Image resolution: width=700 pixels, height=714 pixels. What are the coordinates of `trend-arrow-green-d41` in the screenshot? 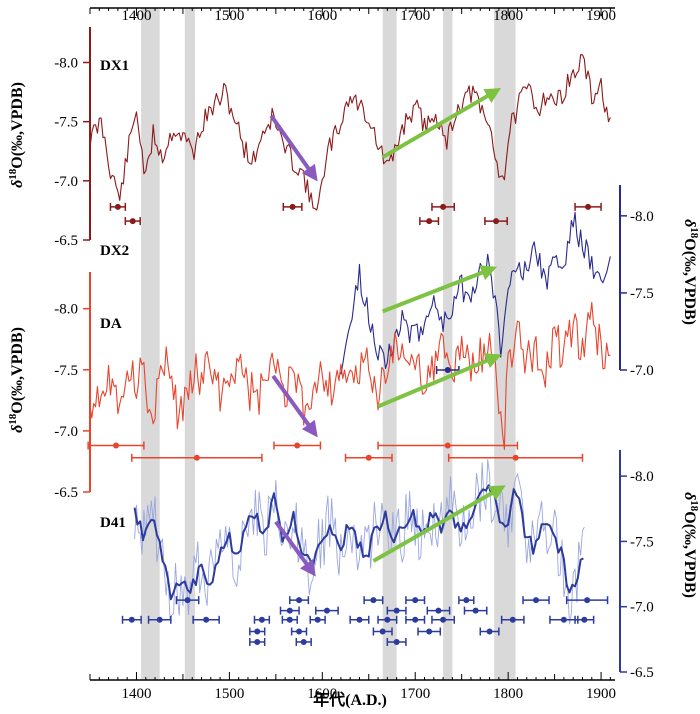 It's located at (439, 524).